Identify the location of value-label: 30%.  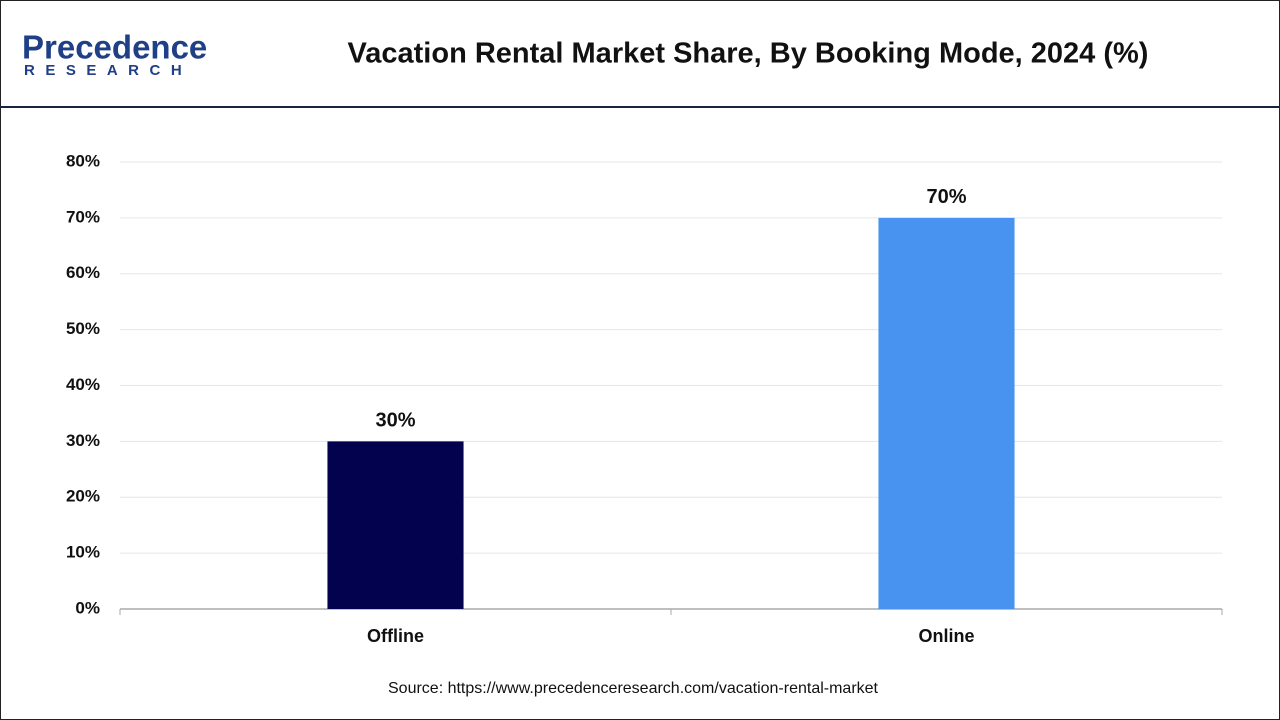
(395, 421).